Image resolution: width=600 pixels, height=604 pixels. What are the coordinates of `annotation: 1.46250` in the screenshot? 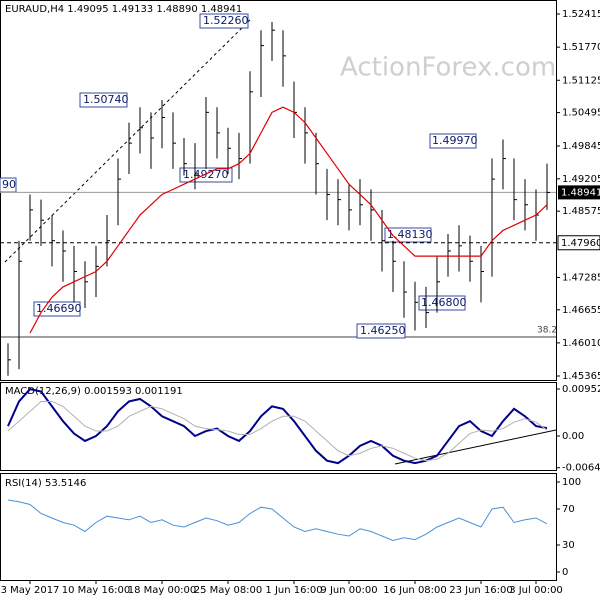 It's located at (383, 330).